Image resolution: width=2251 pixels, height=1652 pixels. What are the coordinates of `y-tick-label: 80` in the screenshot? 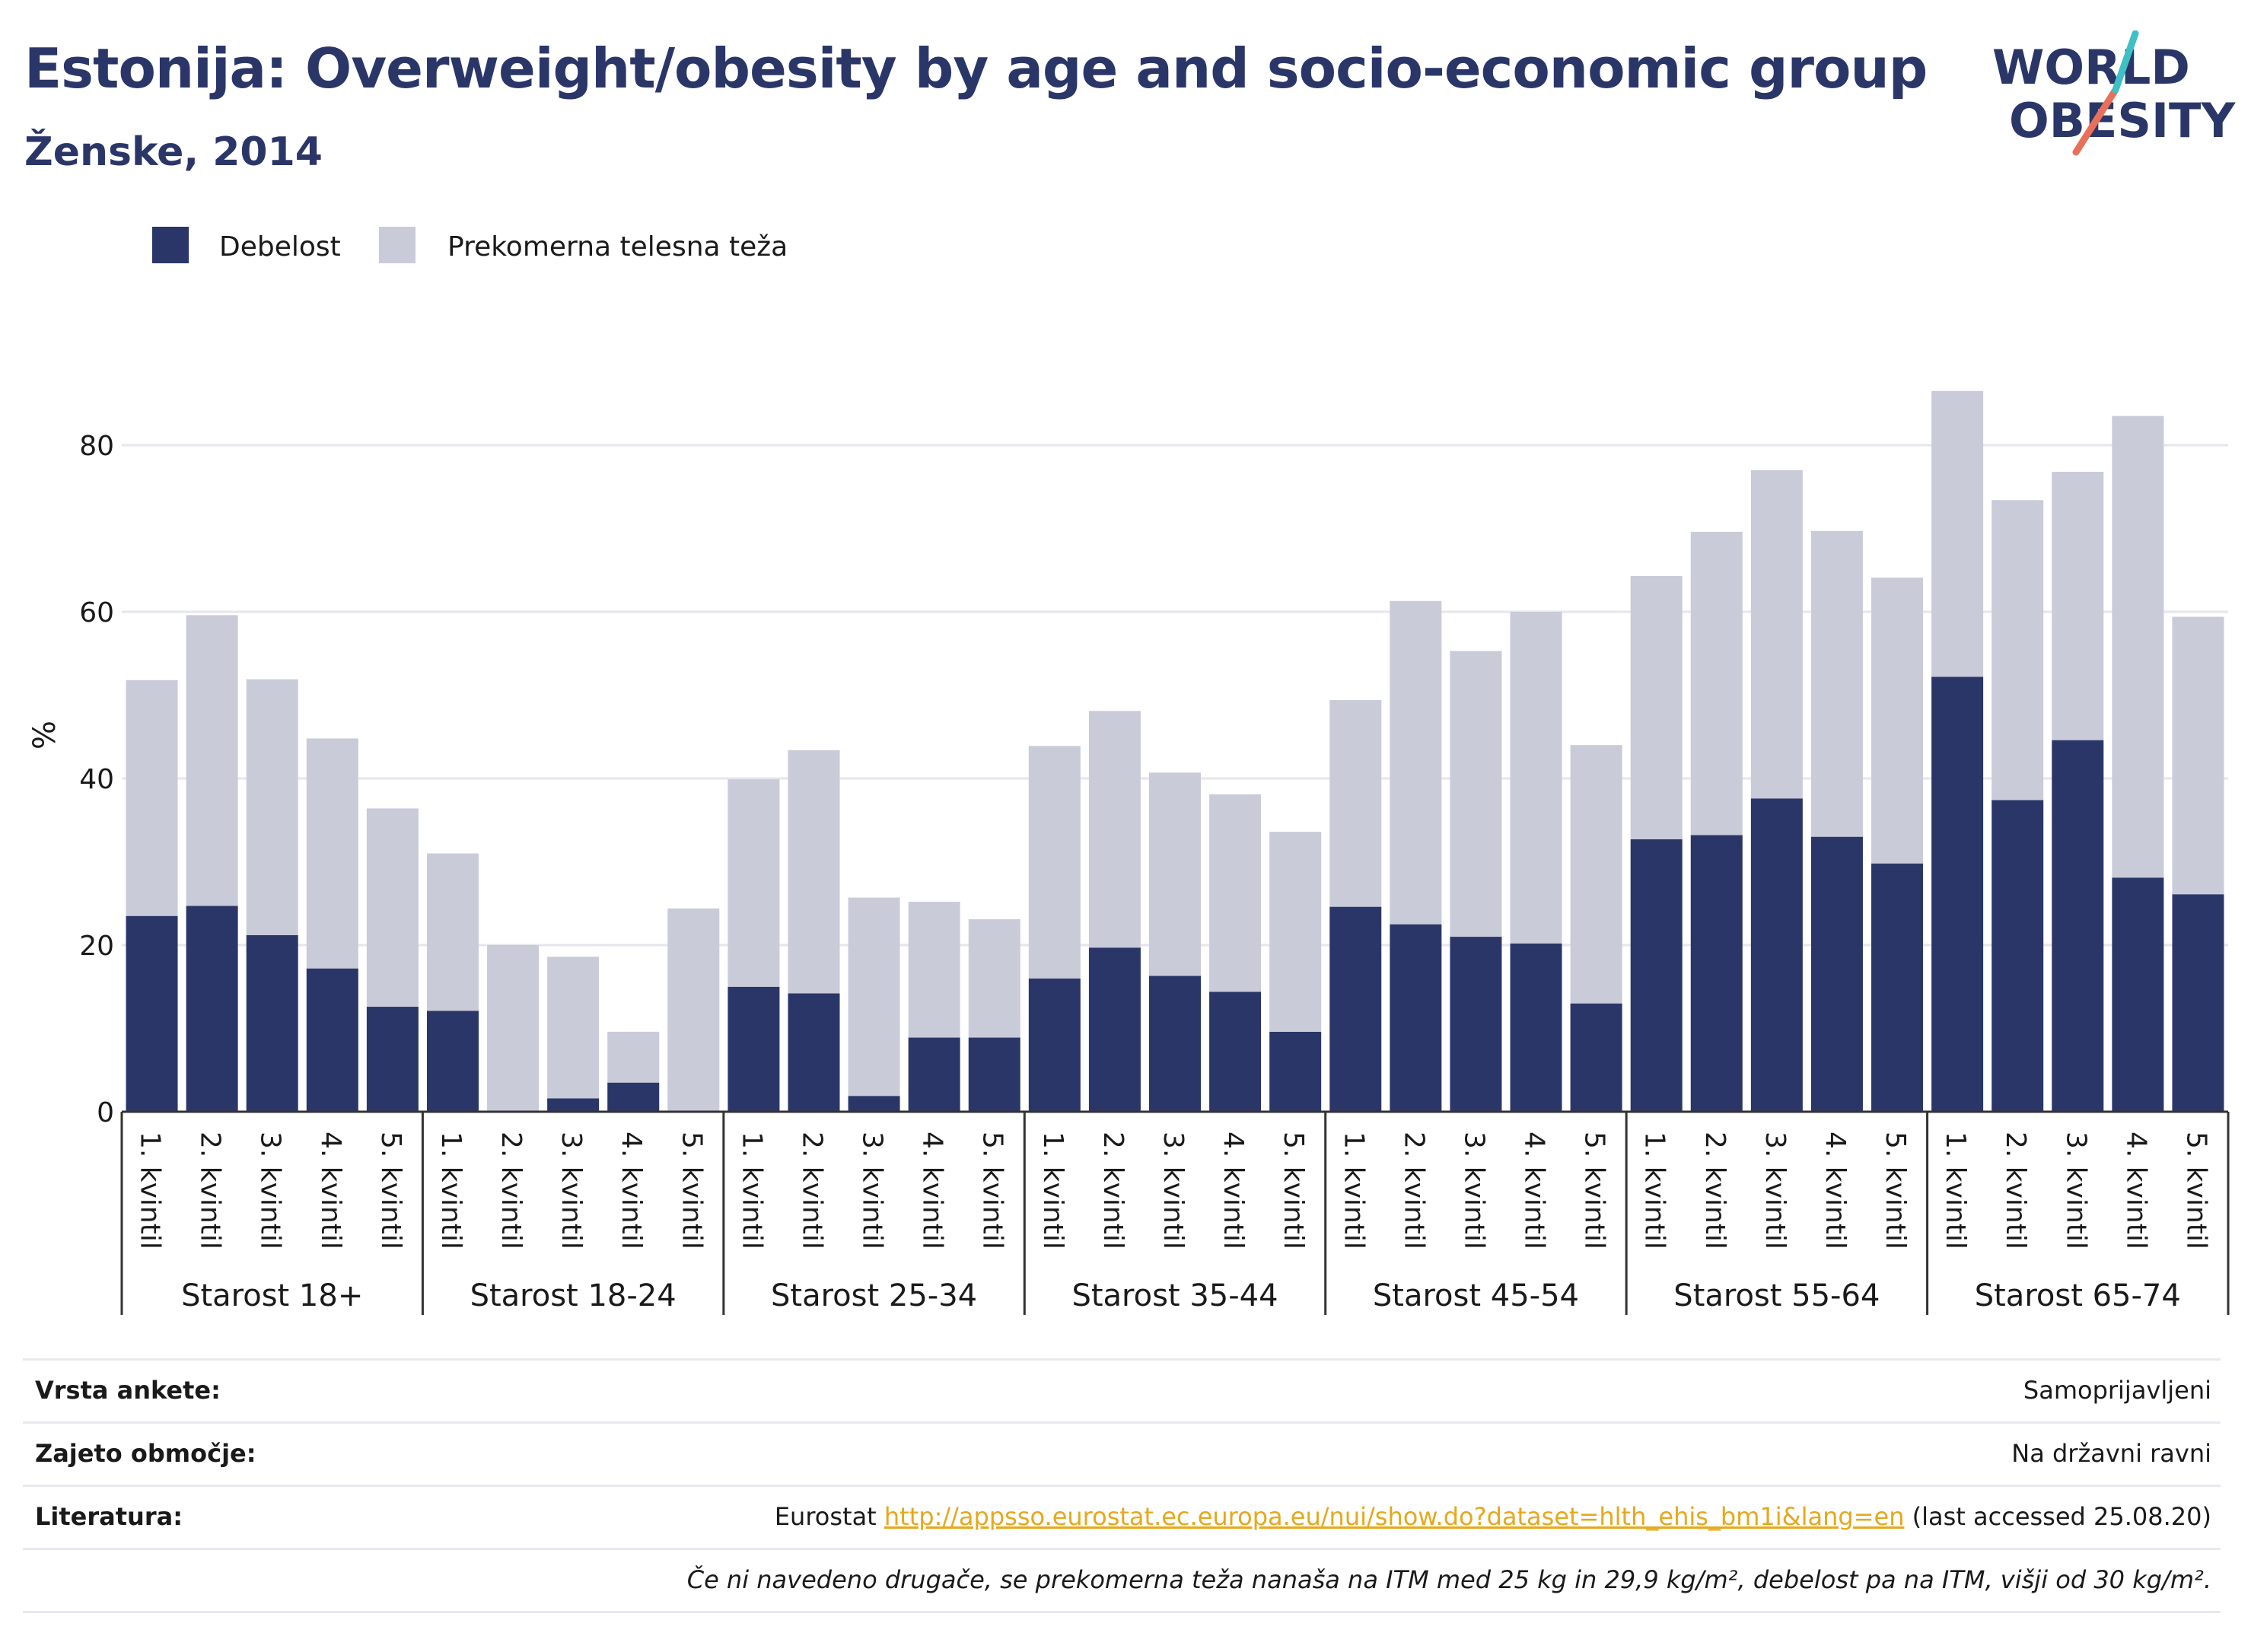 It's located at (96, 446).